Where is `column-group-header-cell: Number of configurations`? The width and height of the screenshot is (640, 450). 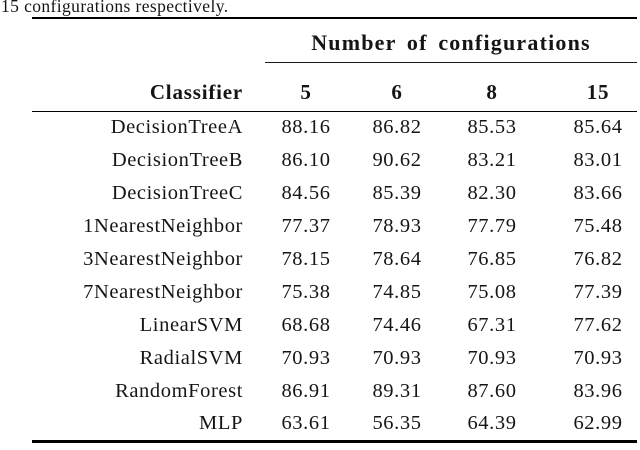
column-group-header-cell: Number of configurations is located at coordinates (440, 40).